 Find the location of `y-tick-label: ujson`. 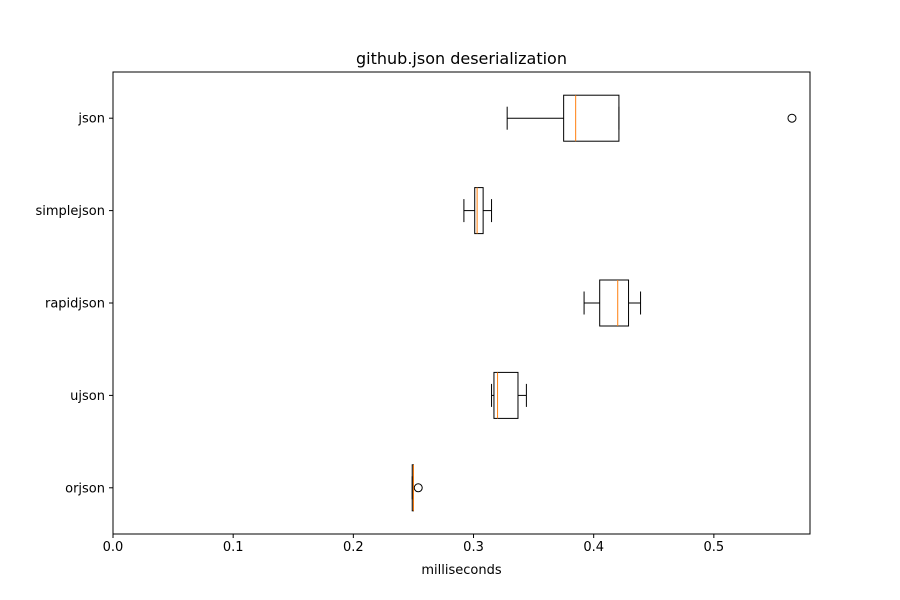

y-tick-label: ujson is located at coordinates (87, 396).